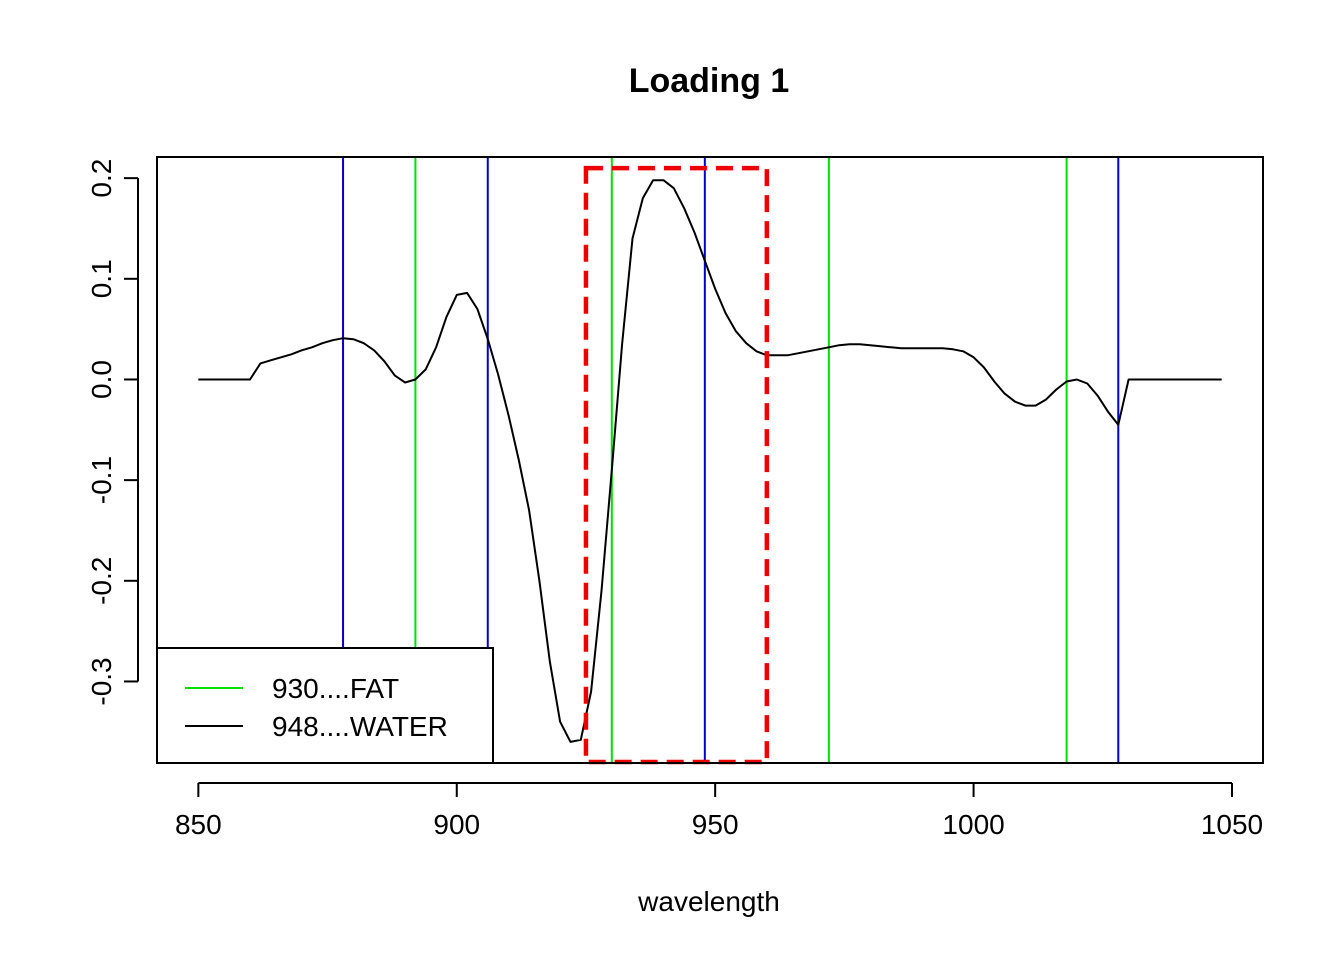 This screenshot has height=960, width=1344. What do you see at coordinates (101, 480) in the screenshot?
I see `y-tick-label--0.1: -0.1` at bounding box center [101, 480].